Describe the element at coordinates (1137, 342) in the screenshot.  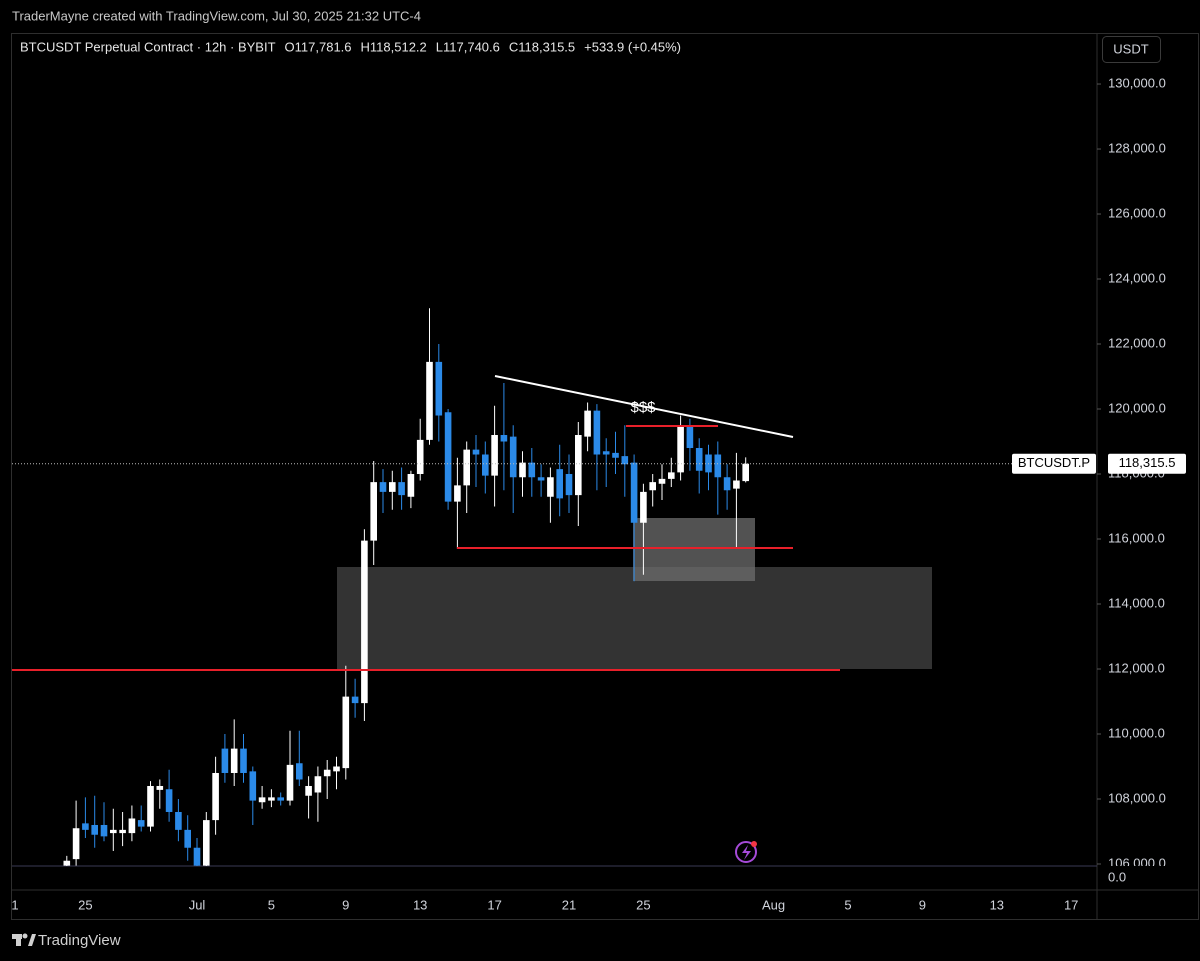
I see `y-tick-label: 122,000.0` at that location.